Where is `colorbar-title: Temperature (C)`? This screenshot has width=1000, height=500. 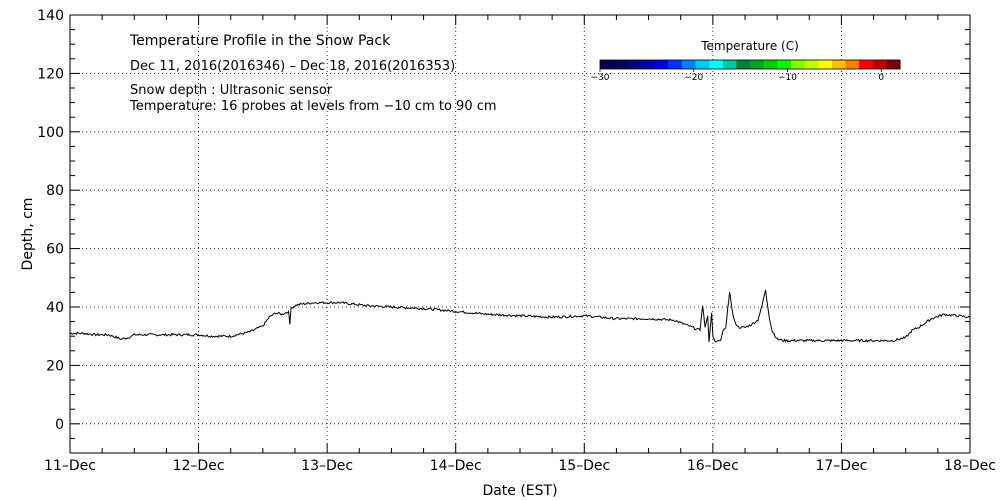
colorbar-title: Temperature (C) is located at coordinates (749, 46).